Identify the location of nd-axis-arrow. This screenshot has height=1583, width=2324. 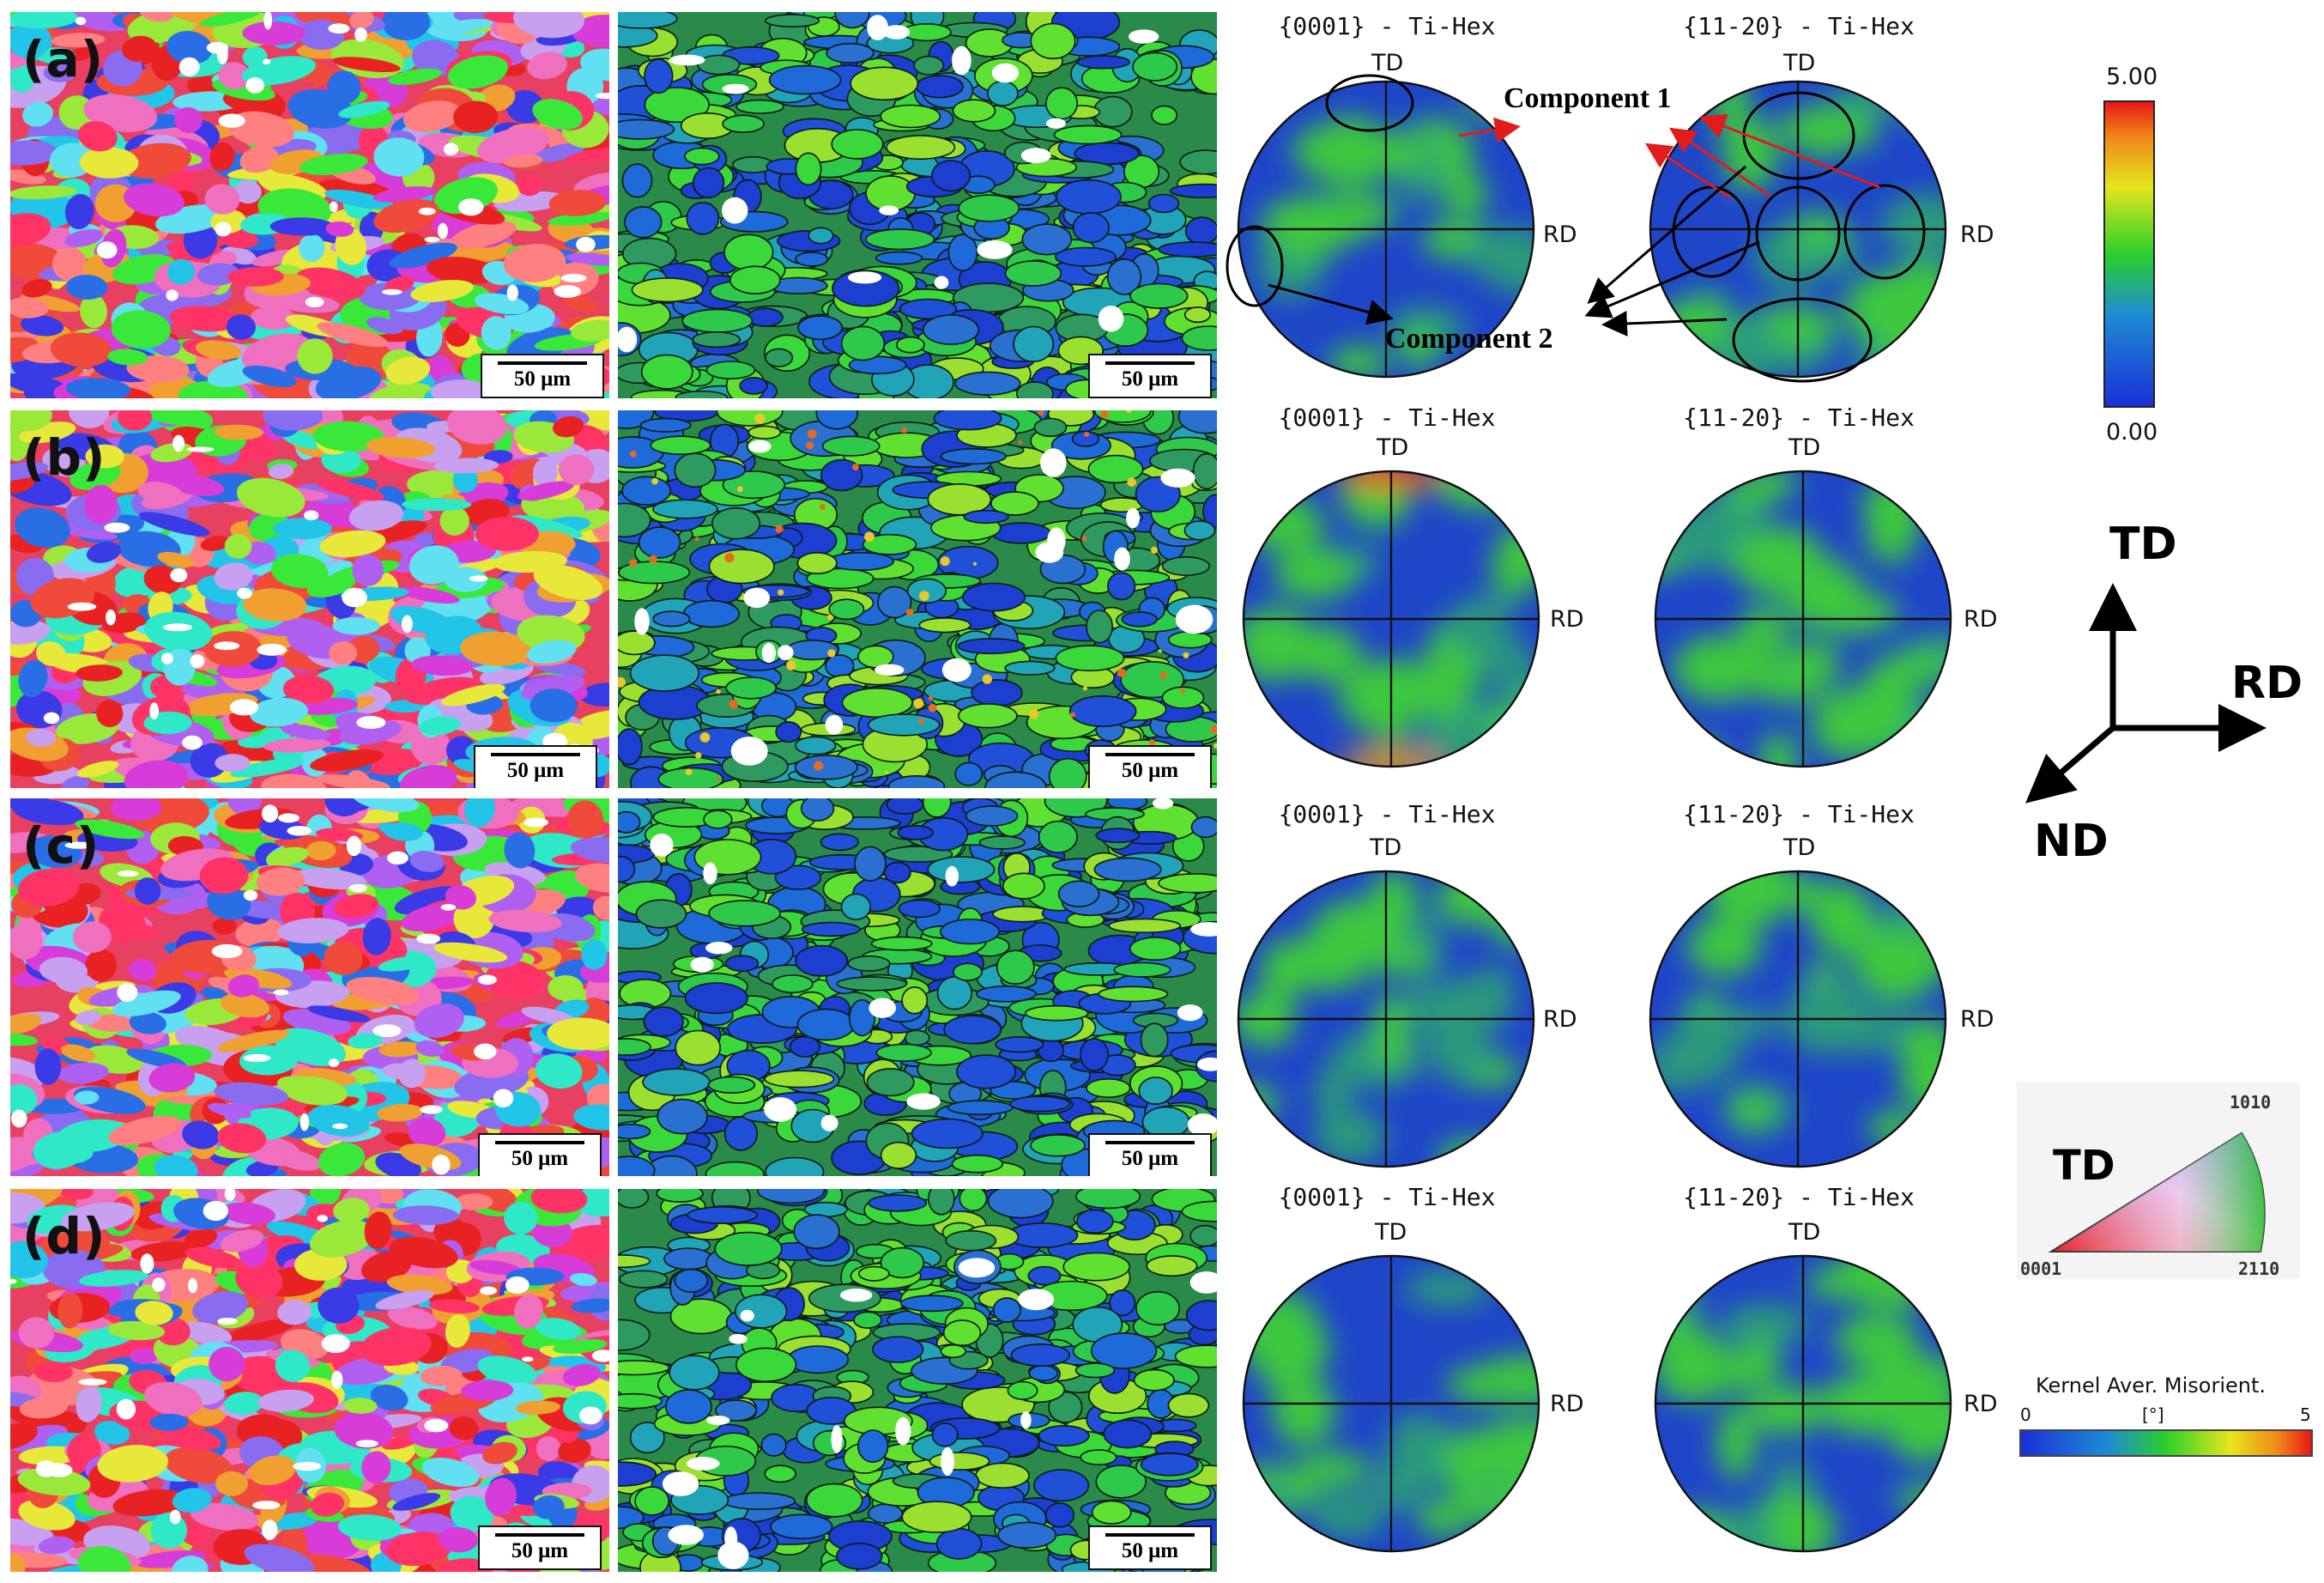
(2070, 764).